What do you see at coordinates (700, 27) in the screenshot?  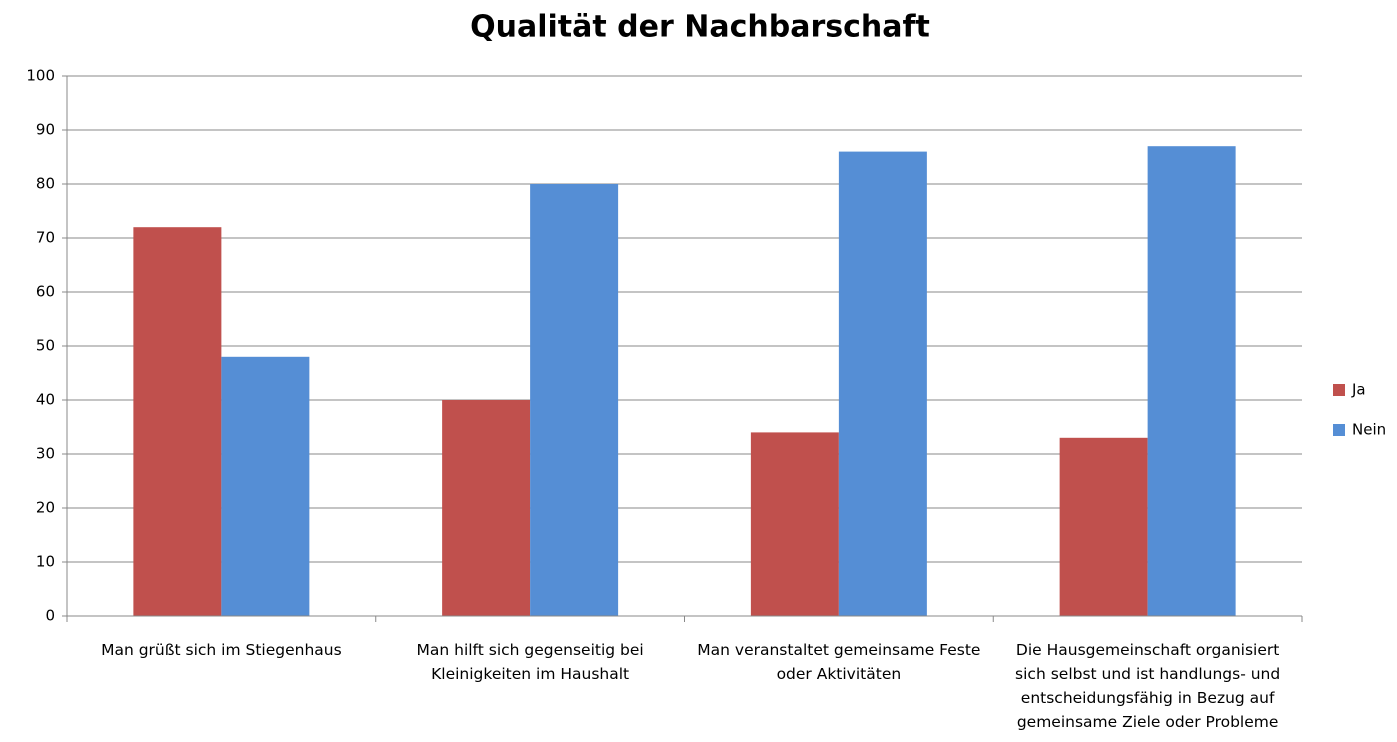 I see `chart-title: Qualität der Nachbarschaft` at bounding box center [700, 27].